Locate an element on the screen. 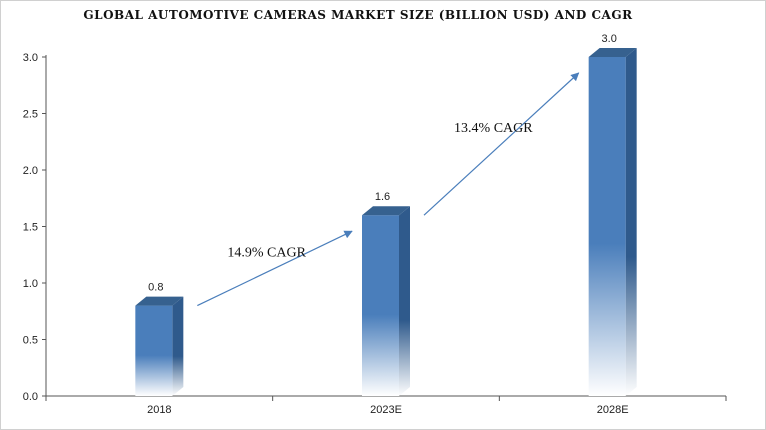 This screenshot has height=430, width=766. bar-2018: 0.8 is located at coordinates (159, 339).